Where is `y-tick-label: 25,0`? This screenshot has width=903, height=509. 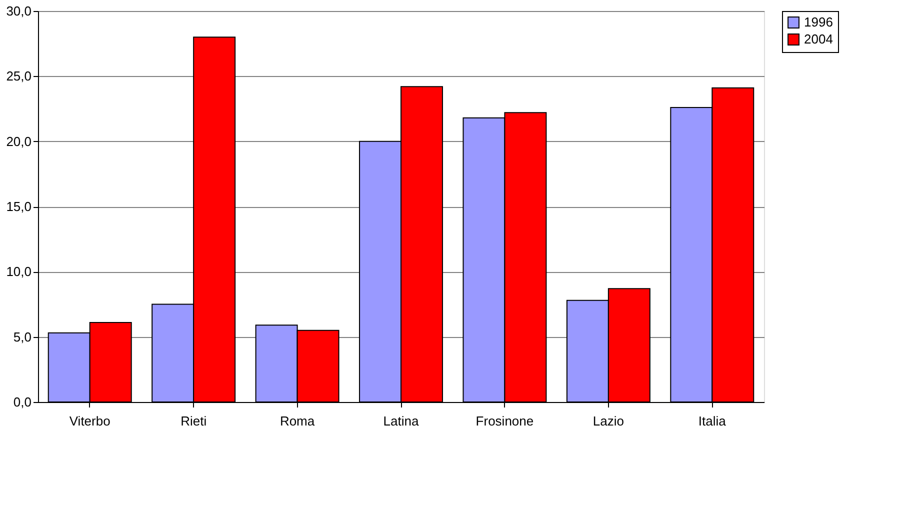 y-tick-label: 25,0 is located at coordinates (19, 76).